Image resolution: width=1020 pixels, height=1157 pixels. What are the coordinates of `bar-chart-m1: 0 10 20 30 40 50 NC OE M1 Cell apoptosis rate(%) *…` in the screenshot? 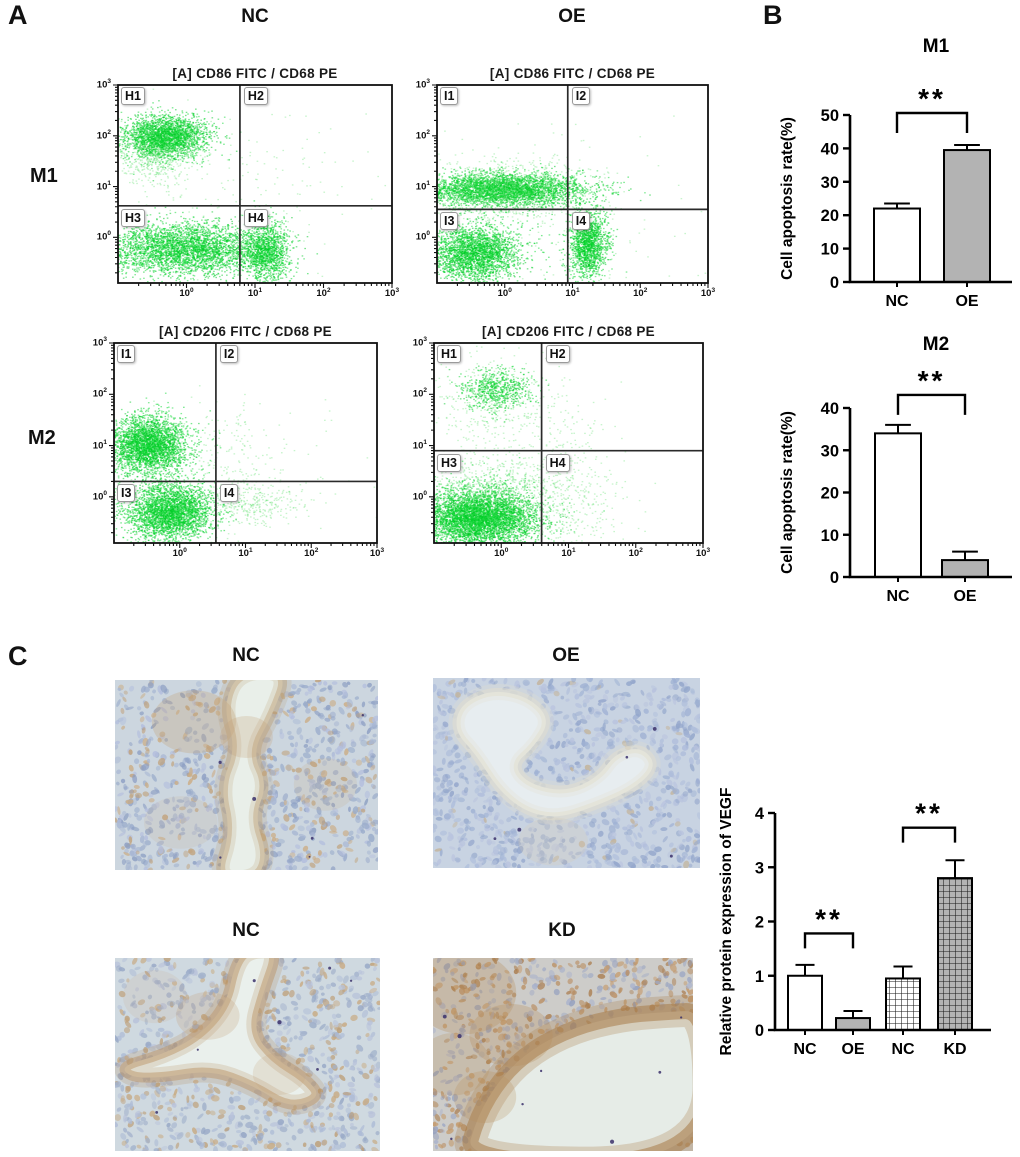 It's located at (895, 173).